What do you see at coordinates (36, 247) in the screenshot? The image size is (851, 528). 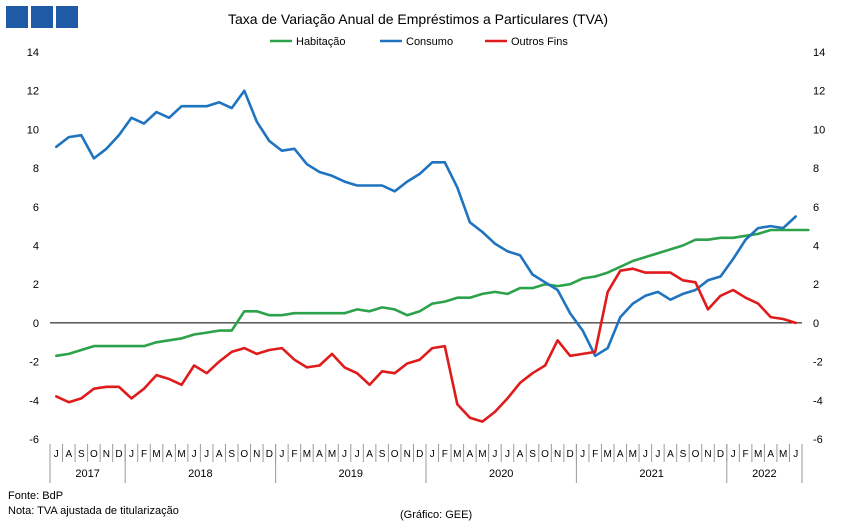 I see `y-tick-label-left: 4` at bounding box center [36, 247].